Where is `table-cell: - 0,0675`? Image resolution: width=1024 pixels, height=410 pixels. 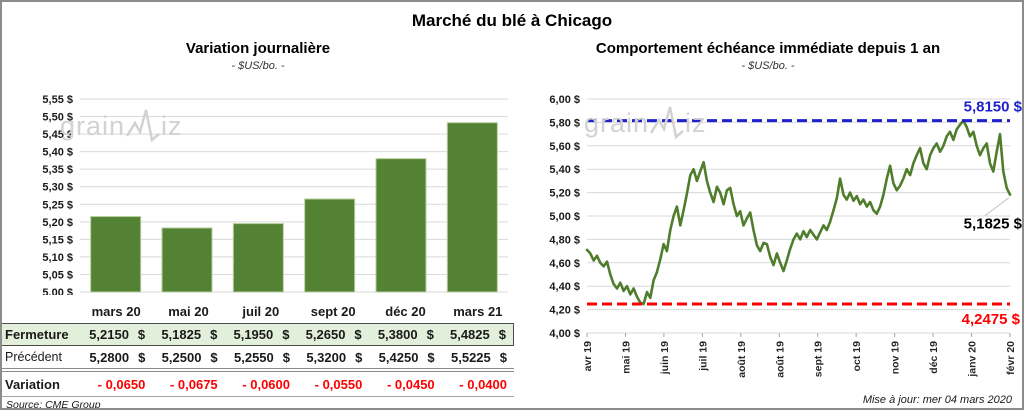 table-cell: - 0,0675 is located at coordinates (188, 384).